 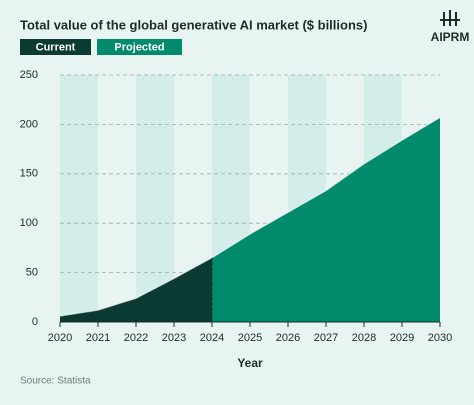 What do you see at coordinates (32, 273) in the screenshot?
I see `y-tick-label: 50` at bounding box center [32, 273].